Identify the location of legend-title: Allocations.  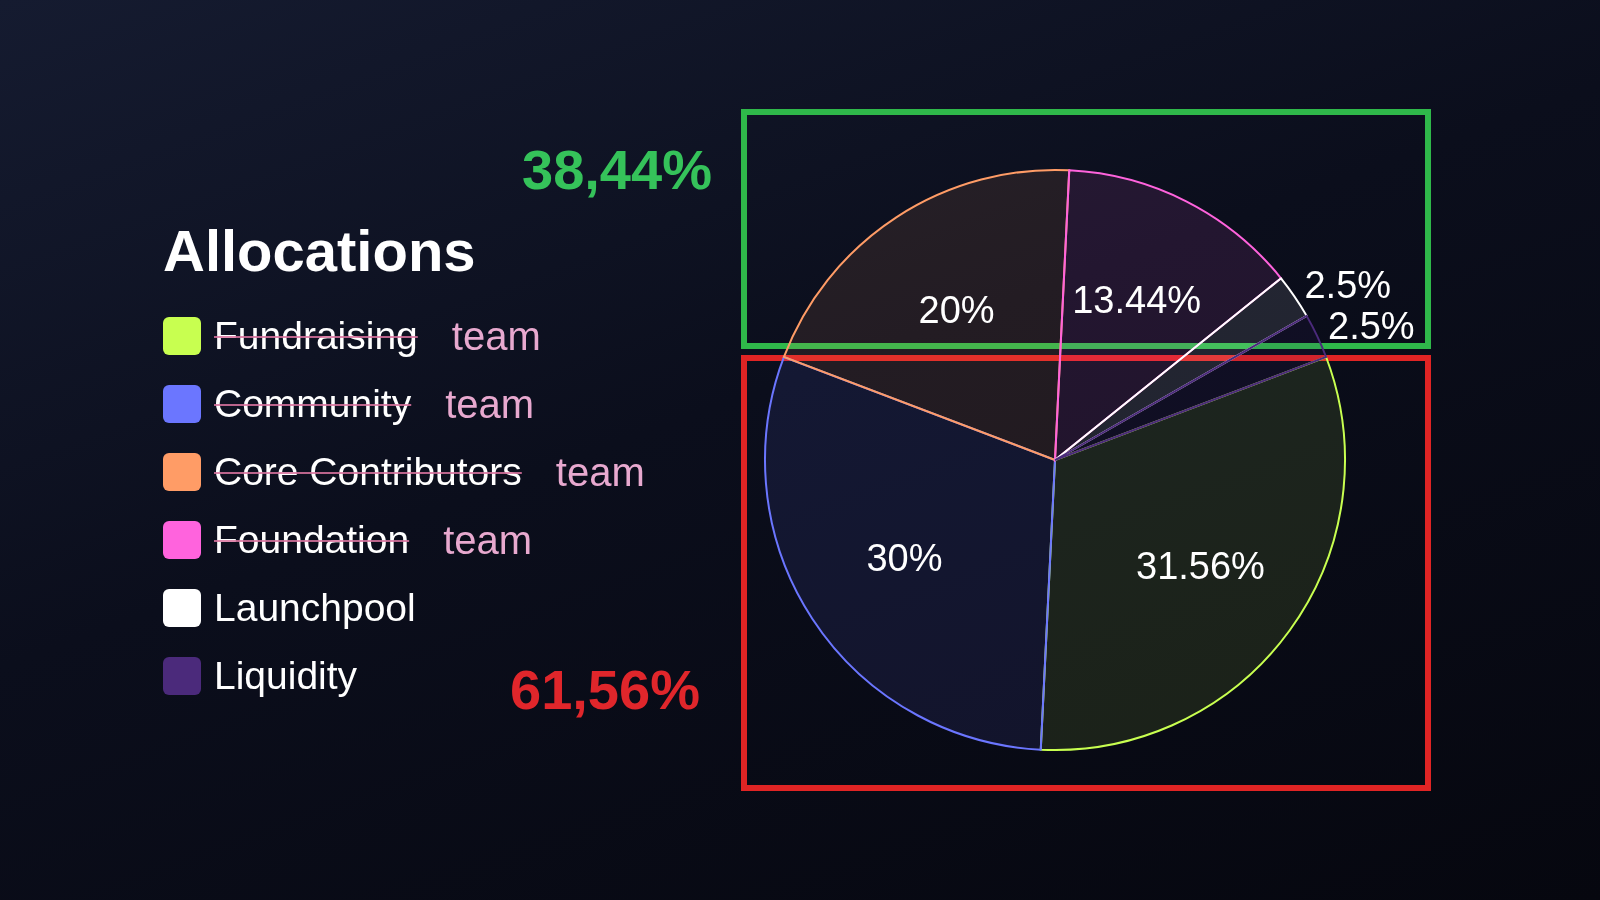
(319, 251).